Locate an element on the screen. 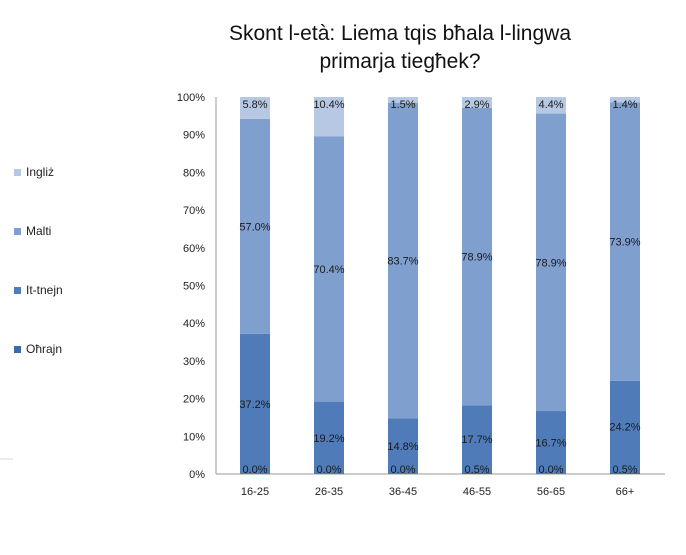 The image size is (686, 555). data-label: 17.7% is located at coordinates (476, 440).